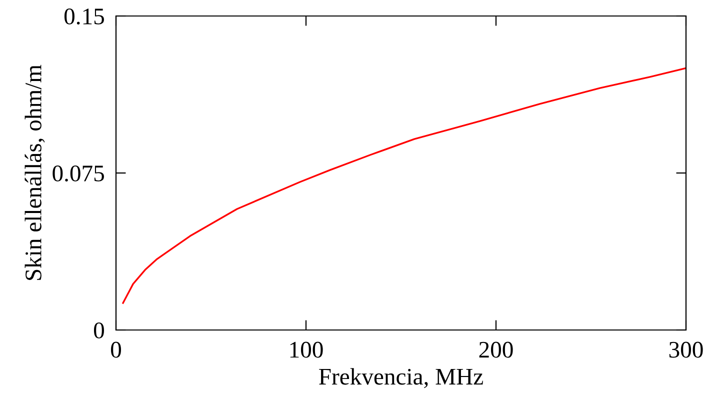 The height and width of the screenshot is (404, 712). I want to click on x-tick-label: 300, so click(686, 350).